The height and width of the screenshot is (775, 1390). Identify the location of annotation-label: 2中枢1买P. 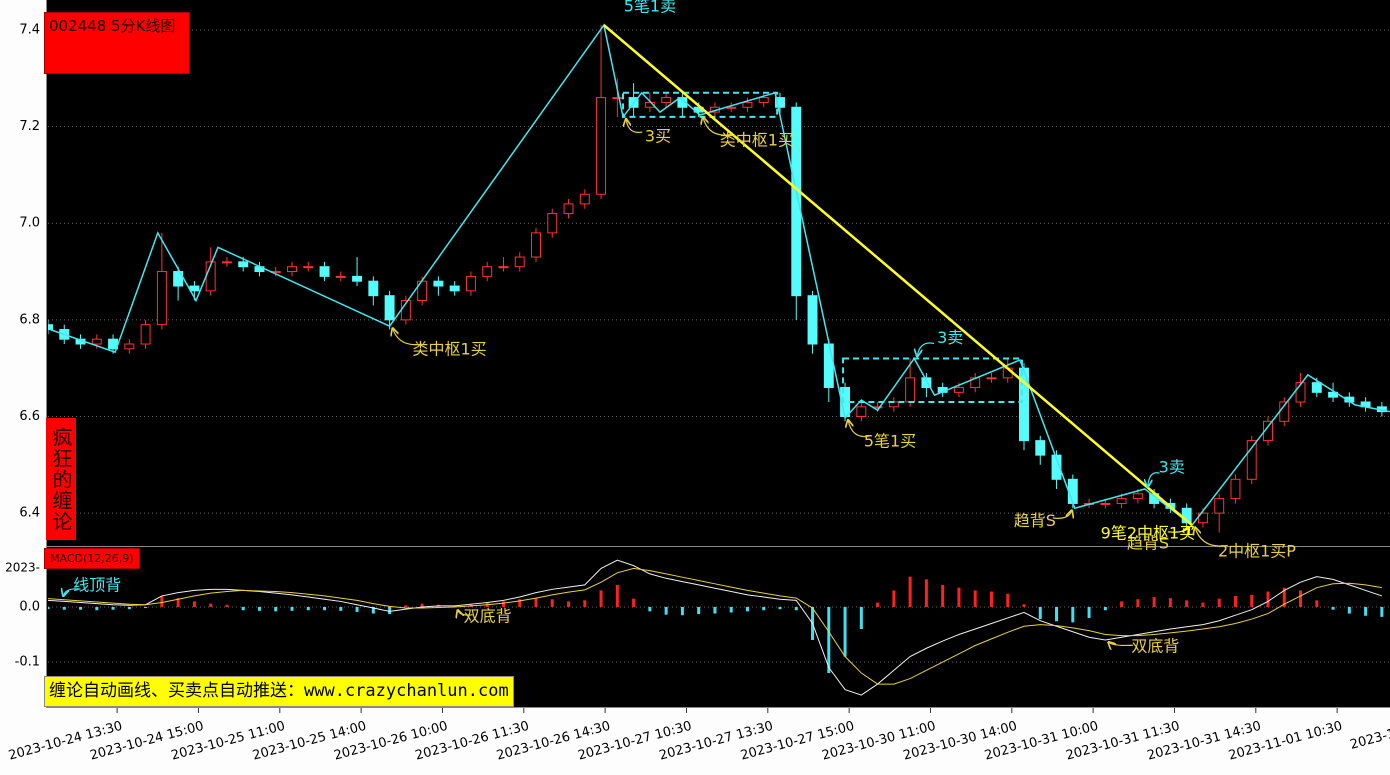
(1257, 551).